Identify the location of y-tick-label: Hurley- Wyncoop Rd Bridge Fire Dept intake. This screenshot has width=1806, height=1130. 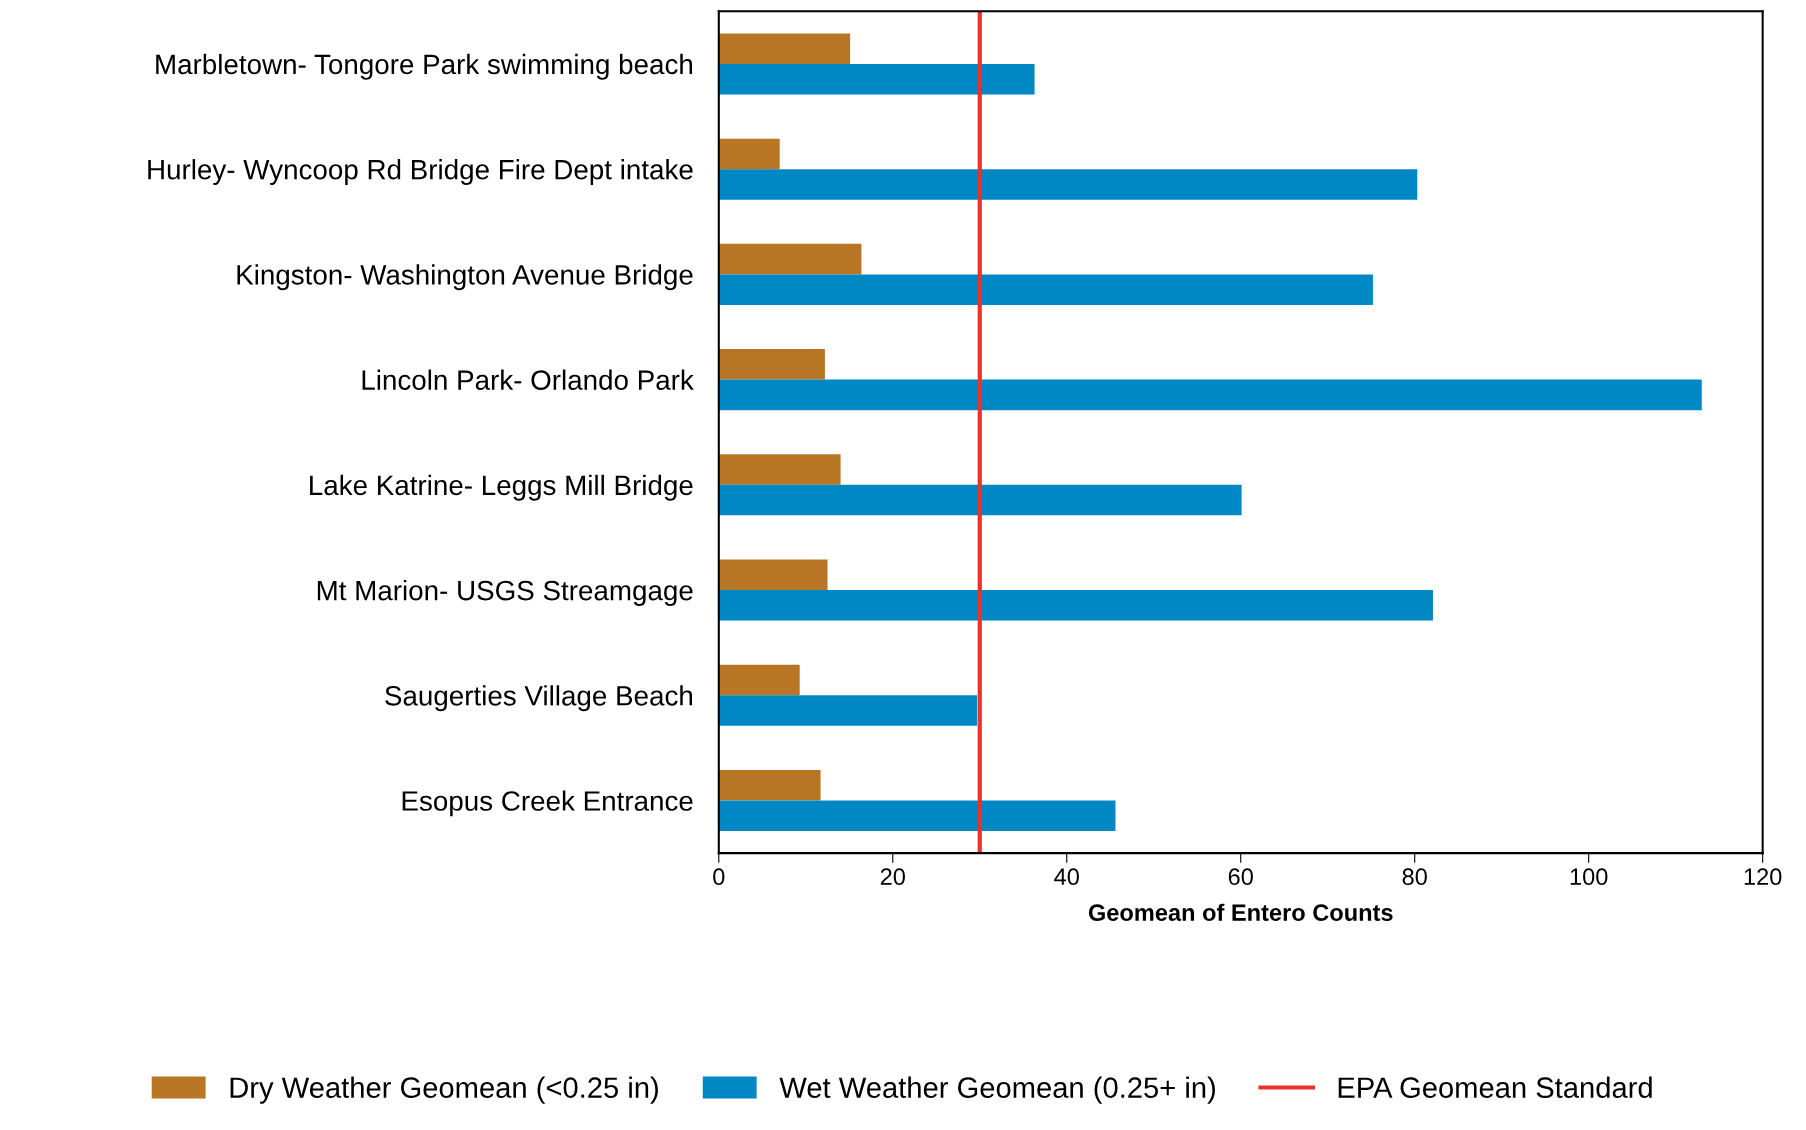
(420, 172).